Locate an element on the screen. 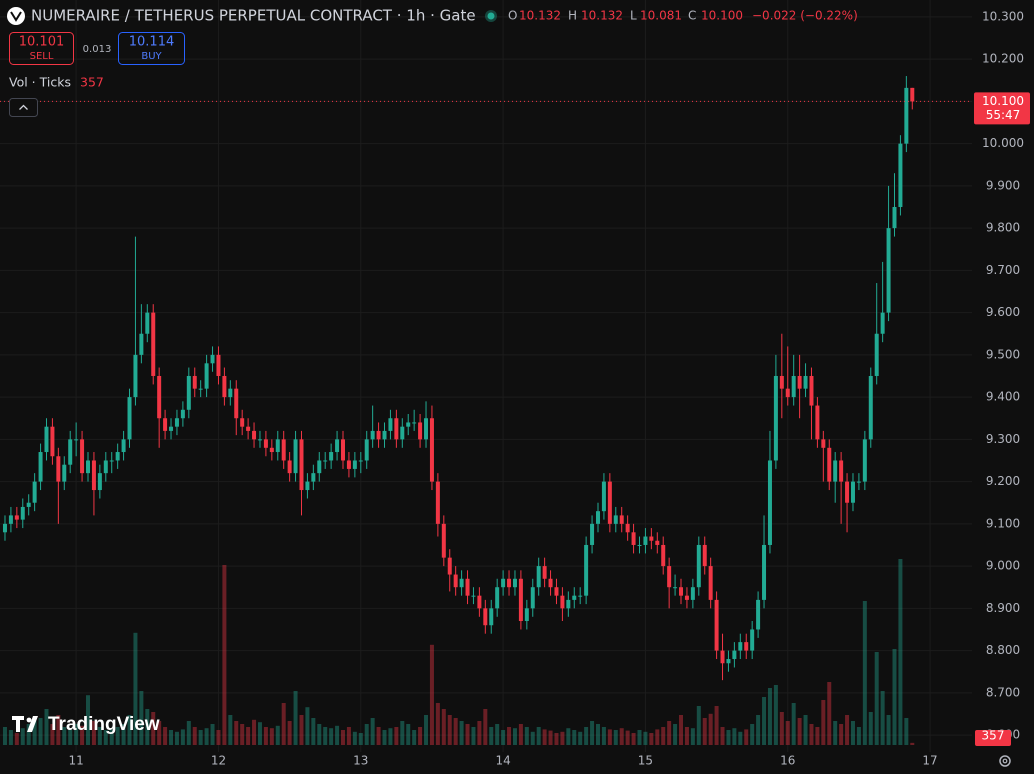  sell-button is located at coordinates (41, 48).